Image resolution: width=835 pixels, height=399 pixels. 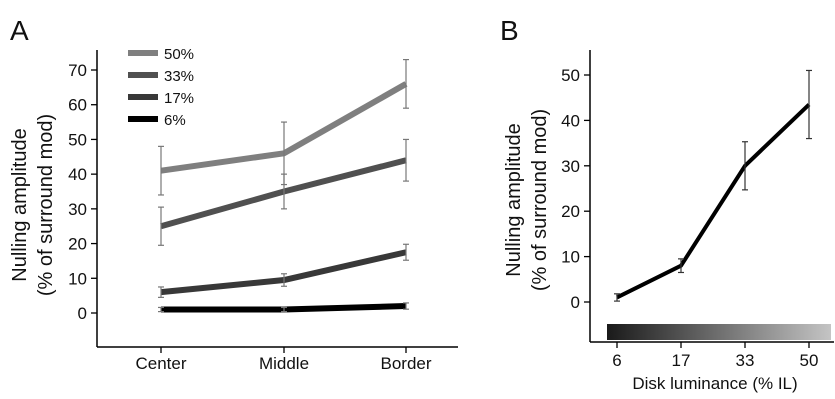 What do you see at coordinates (77, 70) in the screenshot?
I see `panel-a-y-tick-label: 70` at bounding box center [77, 70].